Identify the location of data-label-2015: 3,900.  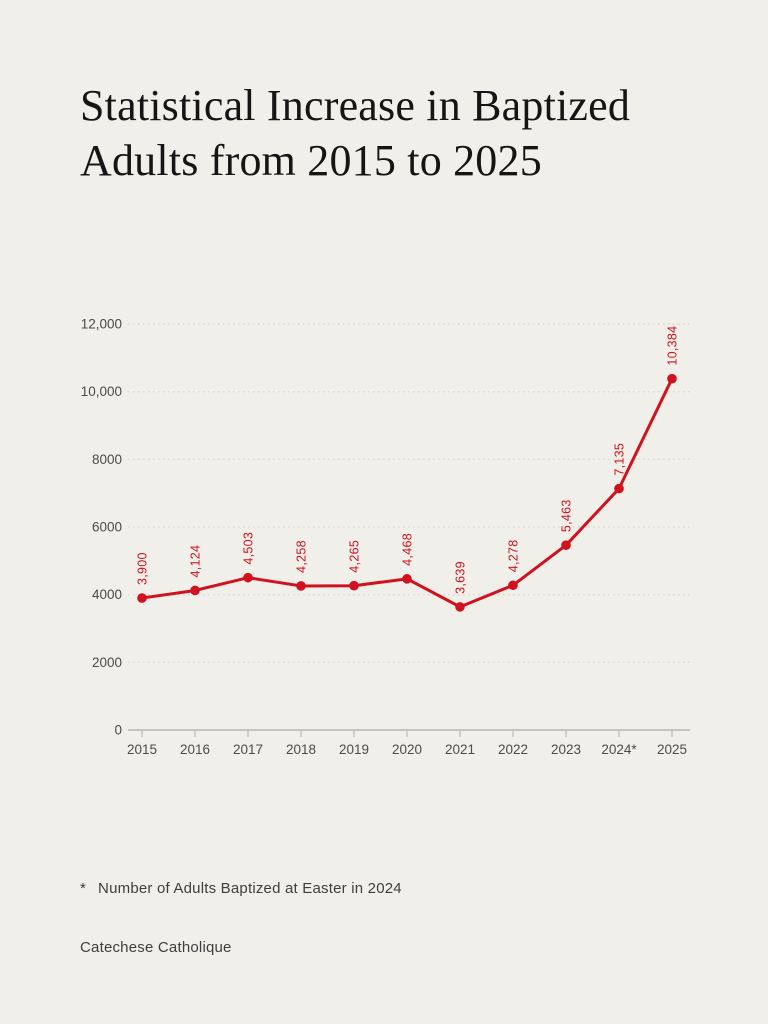
(143, 568).